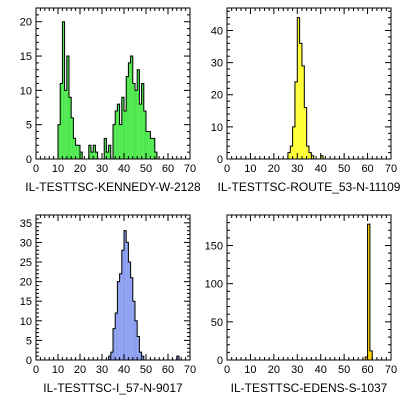  What do you see at coordinates (113, 187) in the screenshot?
I see `x-axis-title: IL-TESTTSC-KENNEDY-W-2128` at bounding box center [113, 187].